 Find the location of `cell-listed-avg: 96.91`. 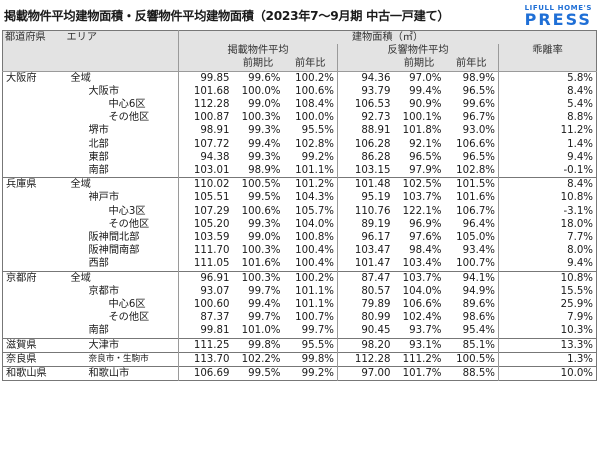

cell-listed-avg: 96.91 is located at coordinates (205, 278).